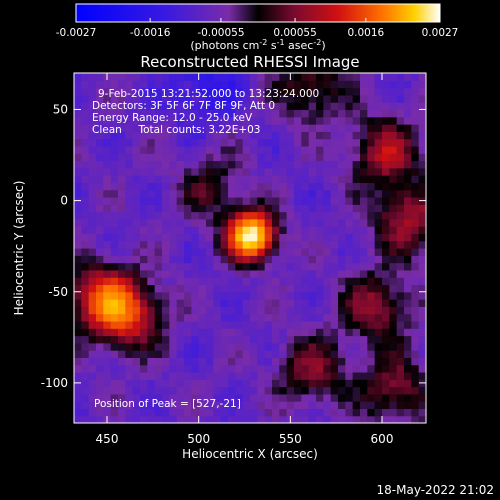 This screenshot has width=500, height=500. I want to click on y-tick-label: 0, so click(64, 201).